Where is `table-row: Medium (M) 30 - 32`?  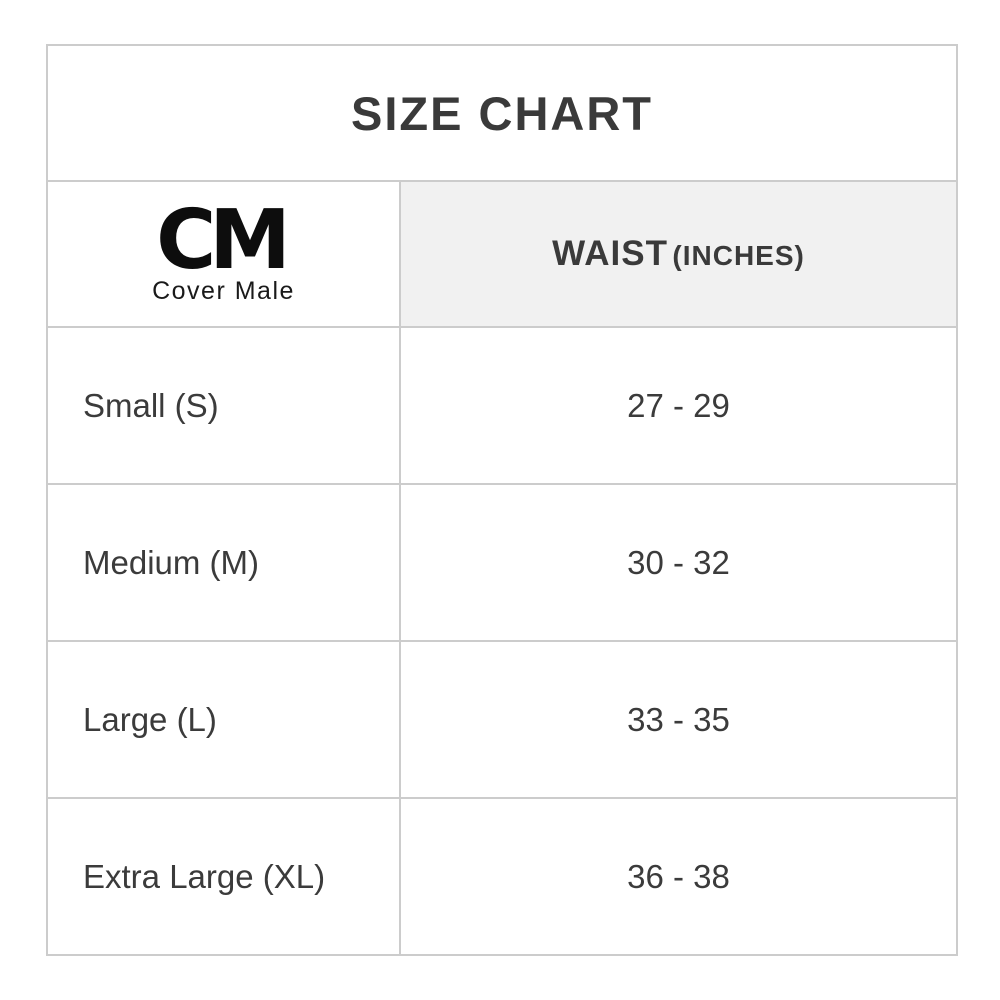
table-row: Medium (M) 30 - 32 is located at coordinates (502, 562).